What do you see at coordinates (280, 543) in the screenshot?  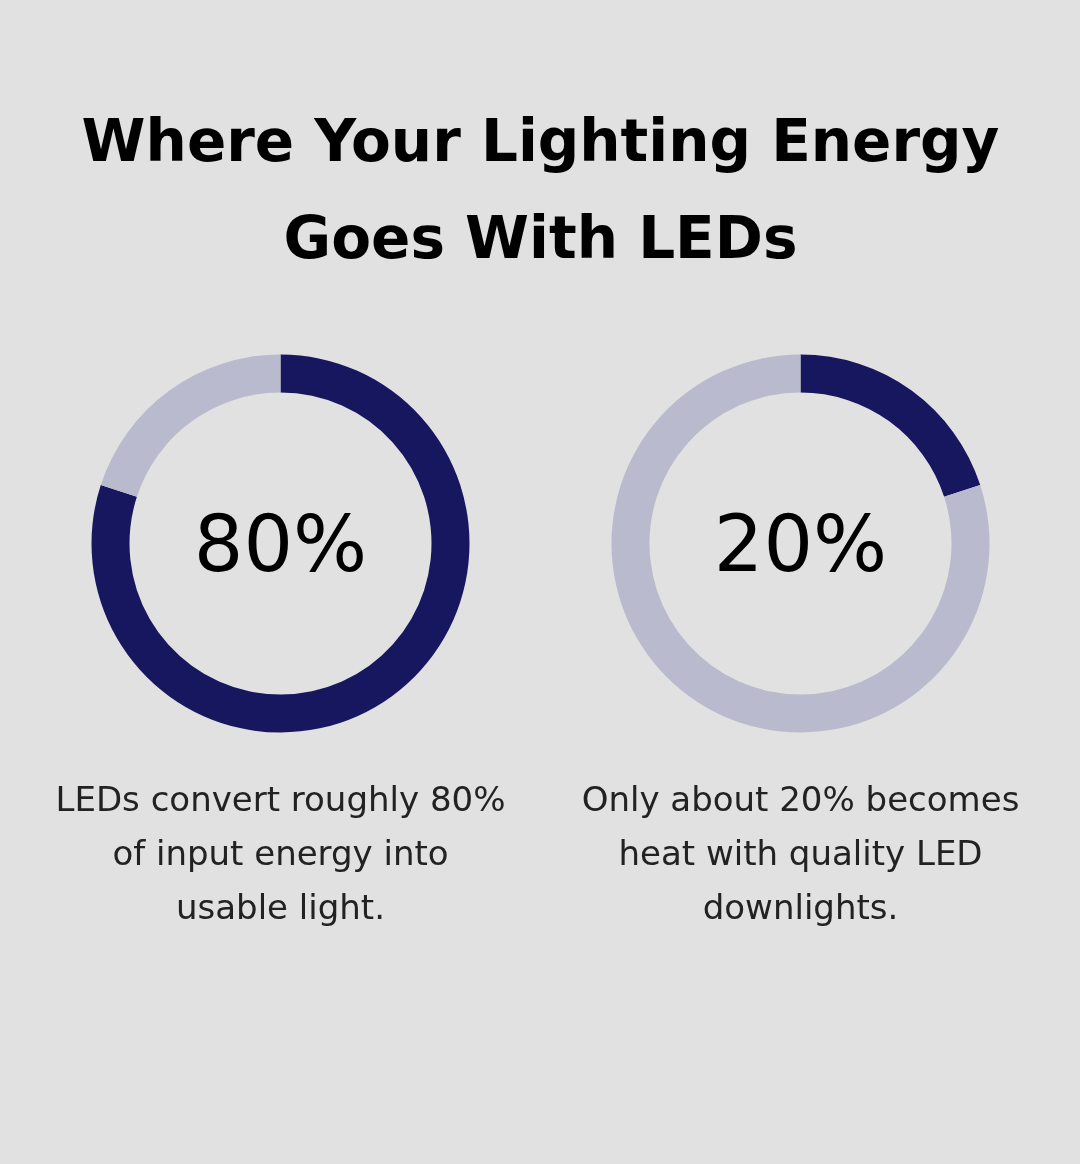 I see `text: 80%` at bounding box center [280, 543].